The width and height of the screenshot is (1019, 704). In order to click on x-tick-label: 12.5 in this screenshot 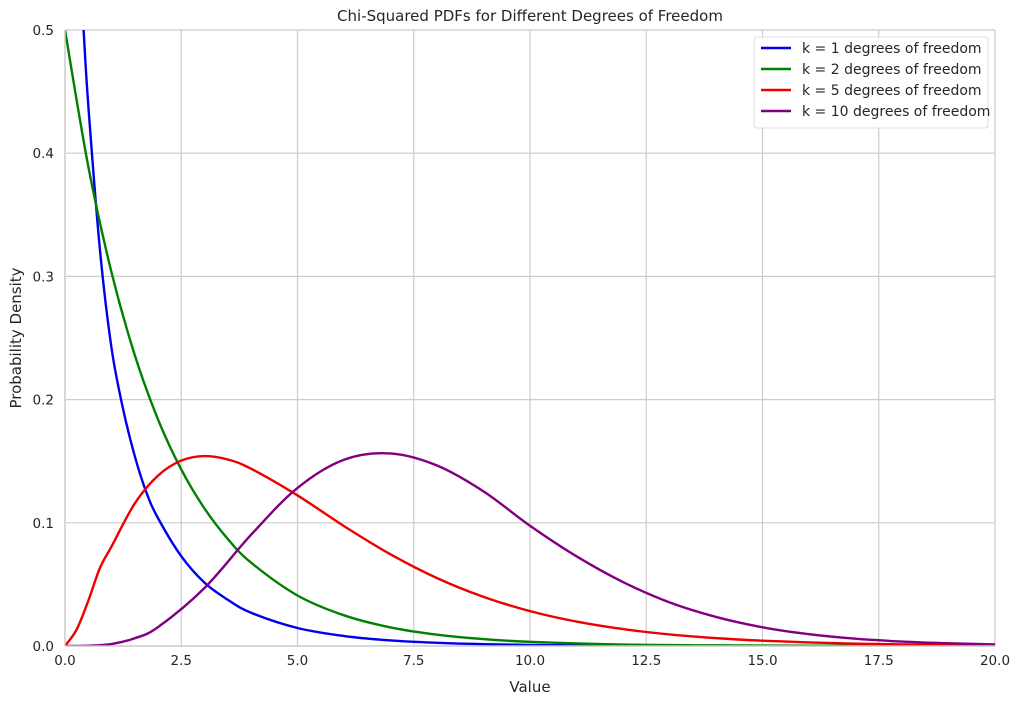, I will do `click(646, 661)`.